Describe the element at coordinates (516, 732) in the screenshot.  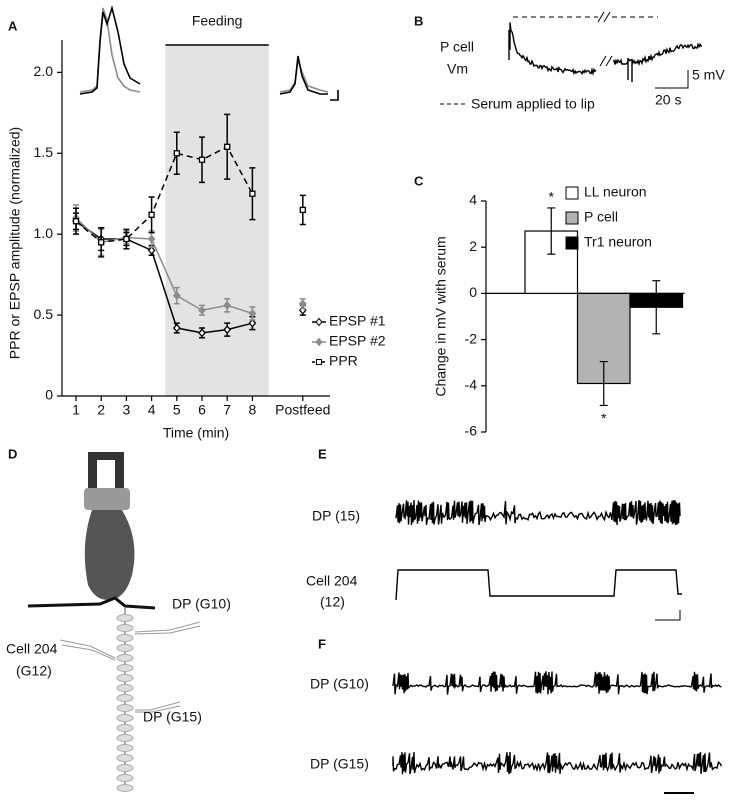
I see `panel-f: DP (G10) DP (G15)` at that location.